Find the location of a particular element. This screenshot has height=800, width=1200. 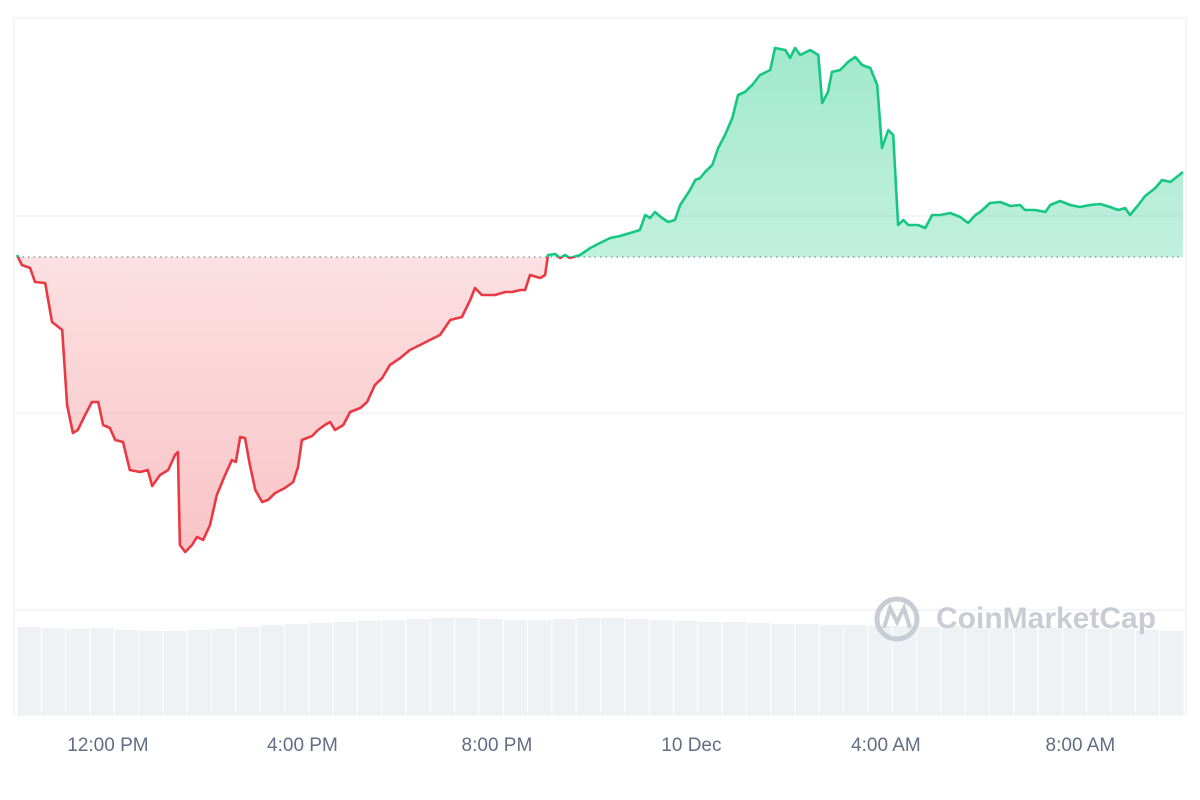

watermark-logo-mark is located at coordinates (897, 615).